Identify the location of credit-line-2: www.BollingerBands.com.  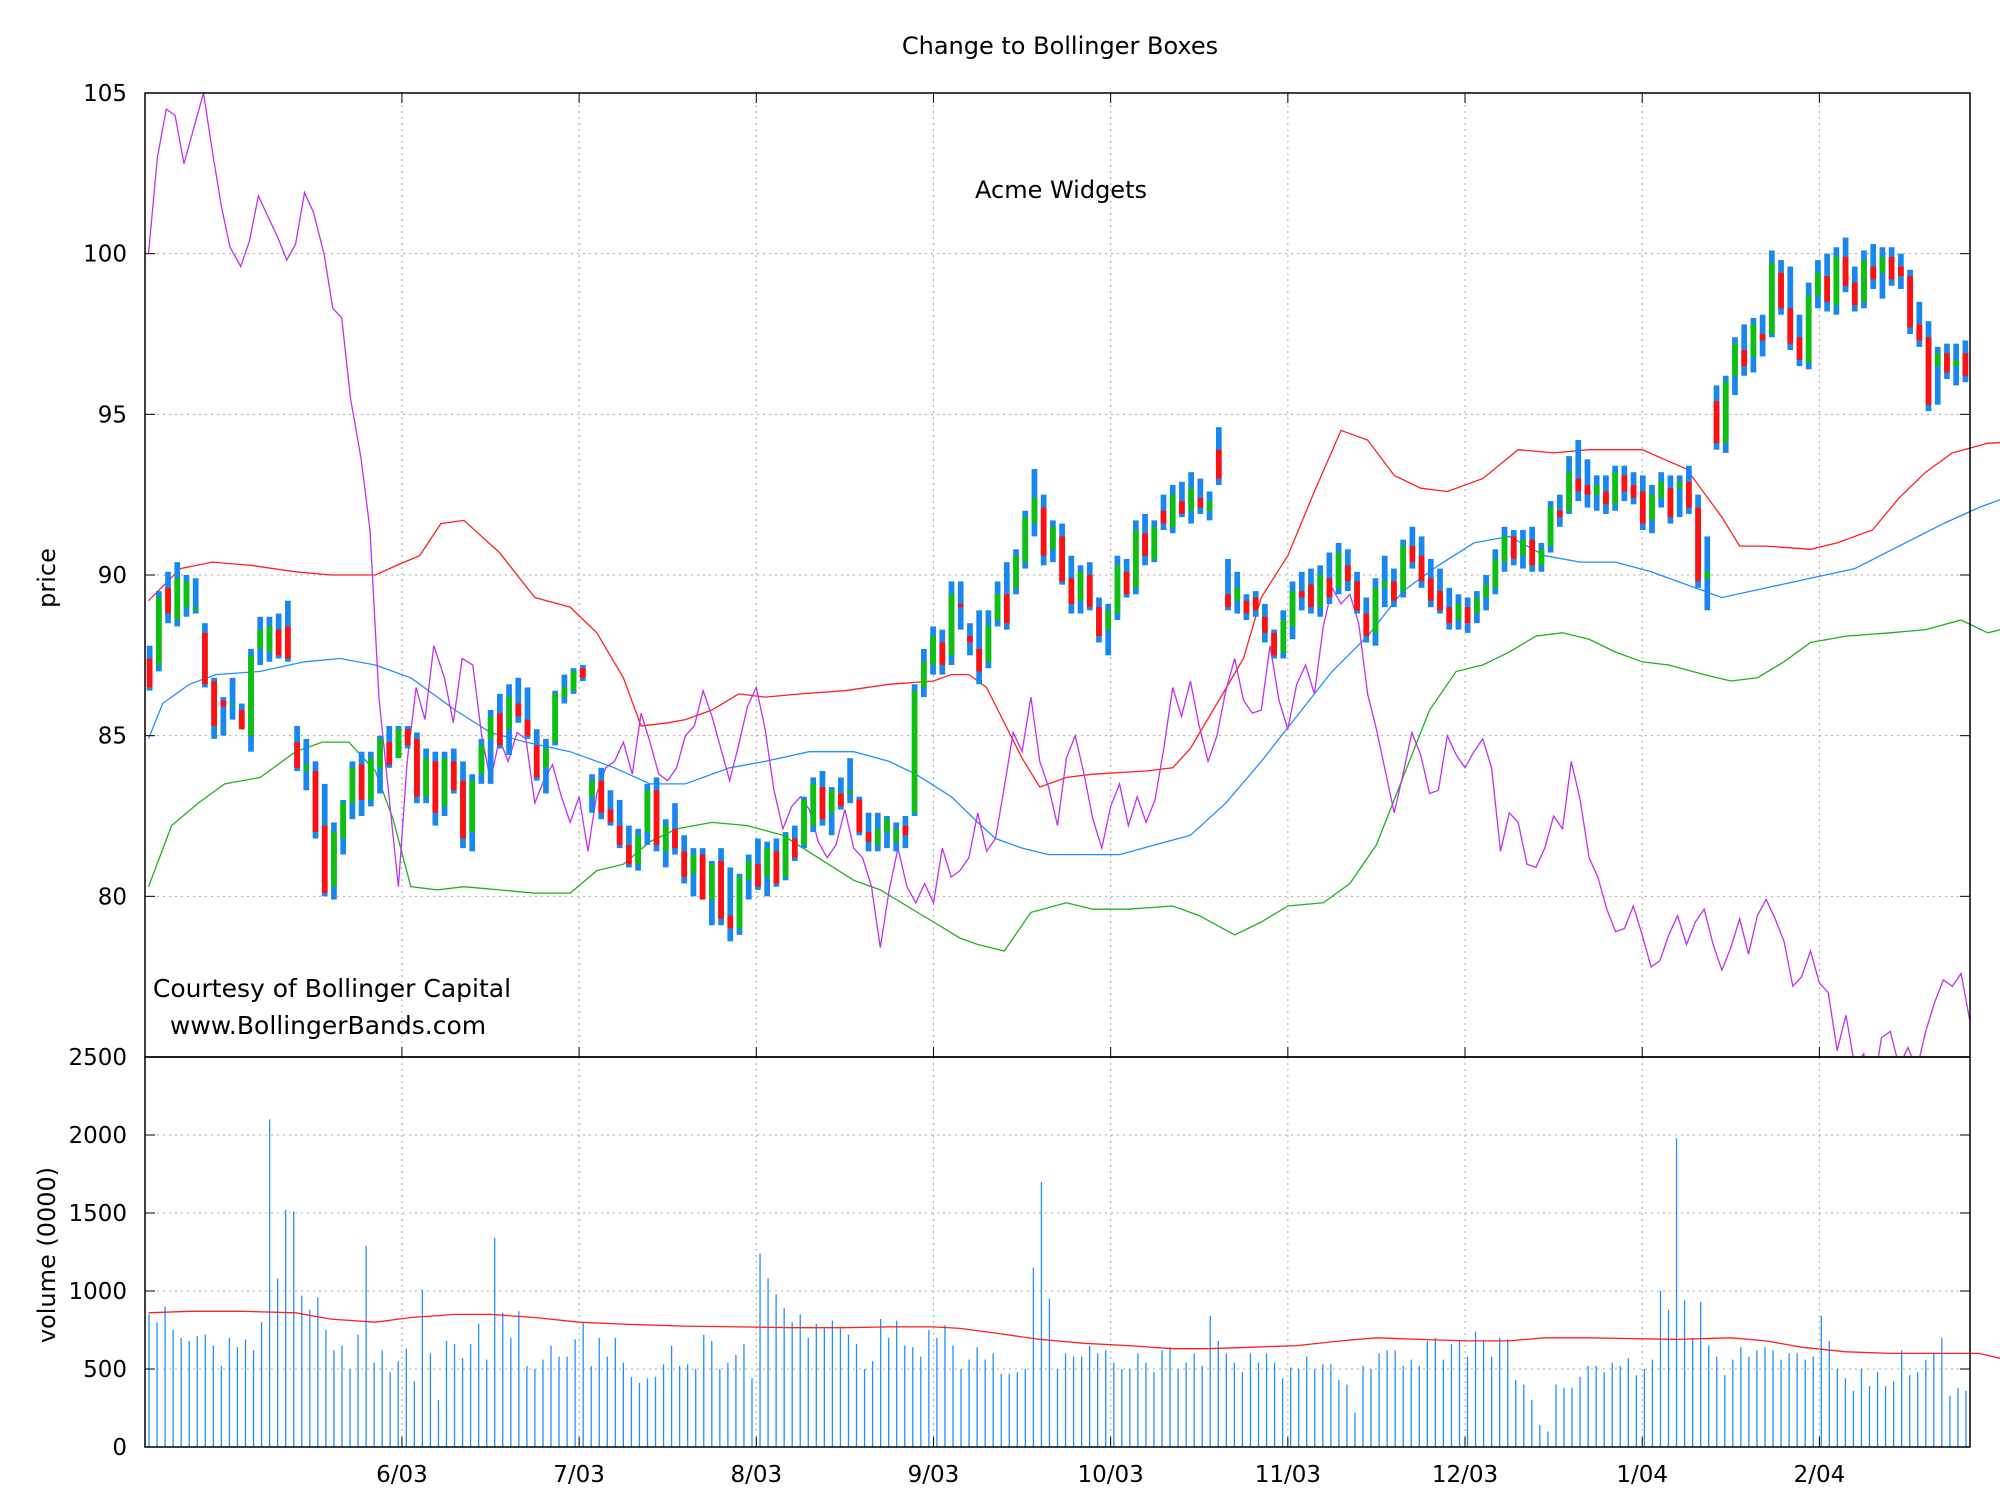
(328, 1025).